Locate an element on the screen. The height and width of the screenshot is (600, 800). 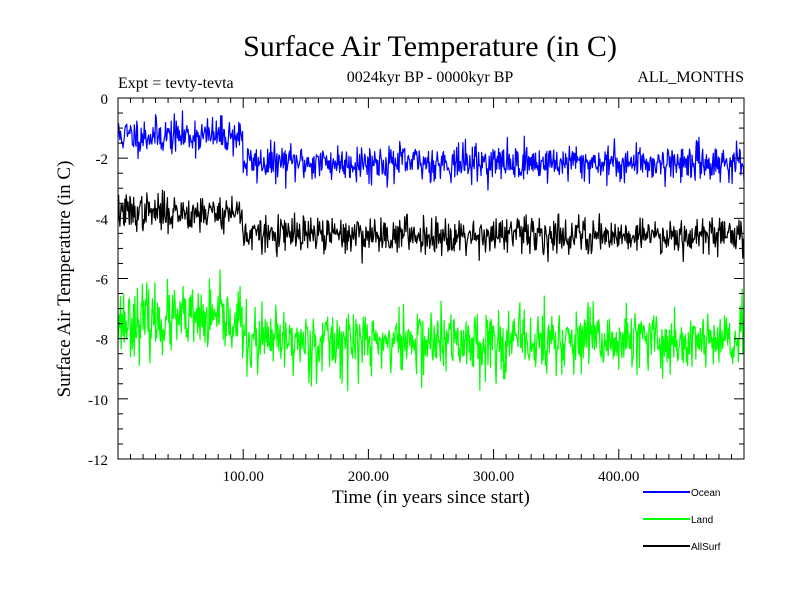
chart-title: Surface Air Temperature (in C) is located at coordinates (430, 46).